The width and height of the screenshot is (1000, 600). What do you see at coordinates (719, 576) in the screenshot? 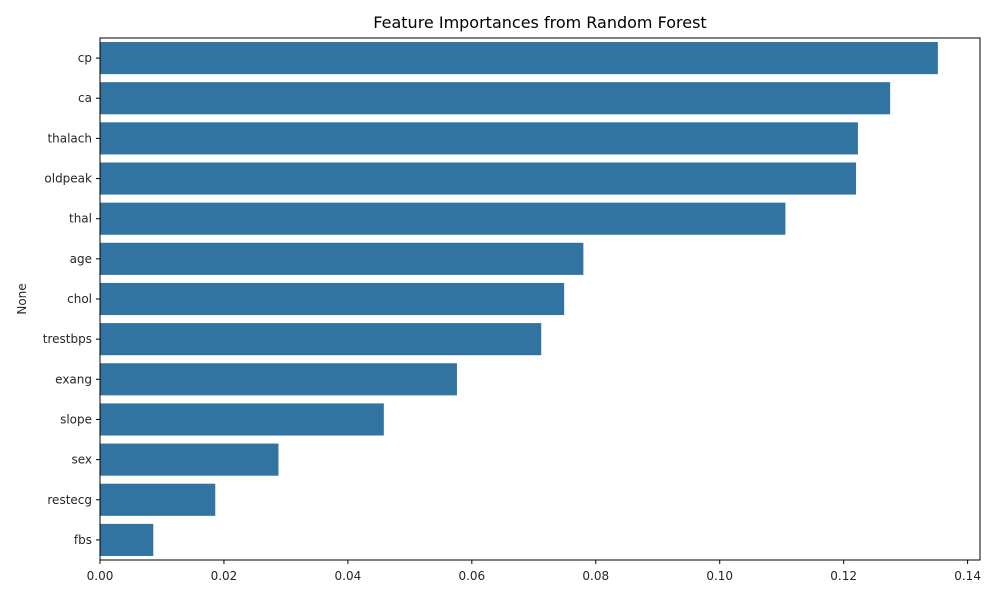
I see `x-tick-label: 0.10` at bounding box center [719, 576].